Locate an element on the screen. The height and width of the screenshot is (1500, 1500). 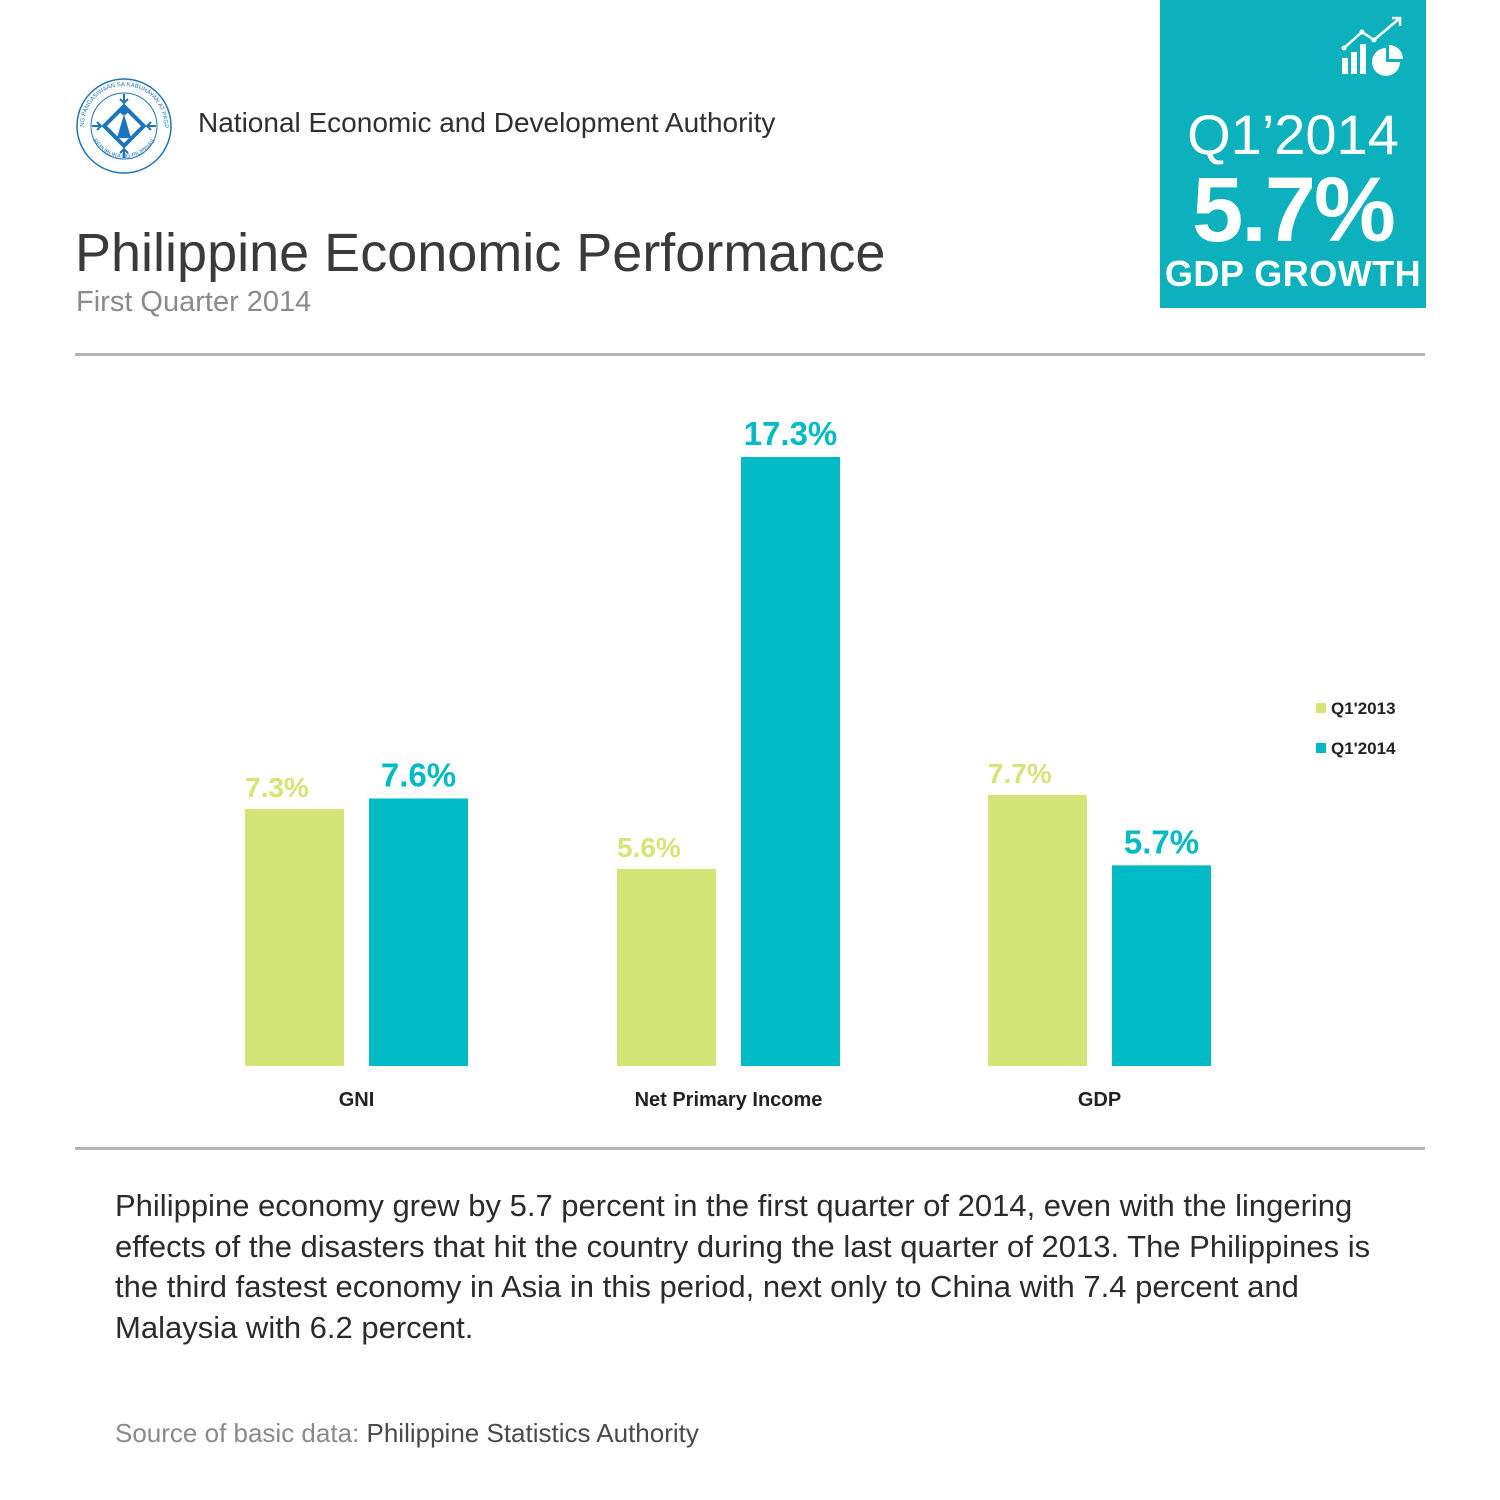
source-name: Philippine Statistics Authority is located at coordinates (532, 1433).